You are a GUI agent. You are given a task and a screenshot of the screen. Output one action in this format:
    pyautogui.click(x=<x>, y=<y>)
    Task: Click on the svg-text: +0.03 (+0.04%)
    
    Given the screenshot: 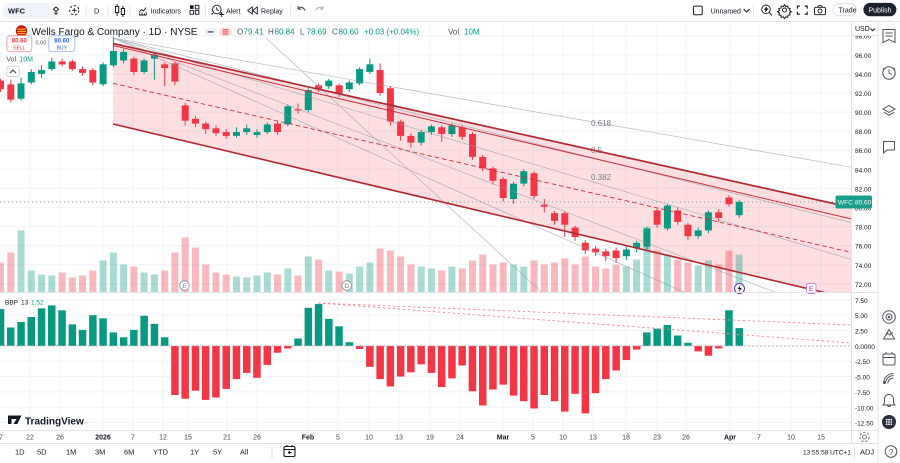 What is the action you would take?
    pyautogui.click(x=391, y=32)
    